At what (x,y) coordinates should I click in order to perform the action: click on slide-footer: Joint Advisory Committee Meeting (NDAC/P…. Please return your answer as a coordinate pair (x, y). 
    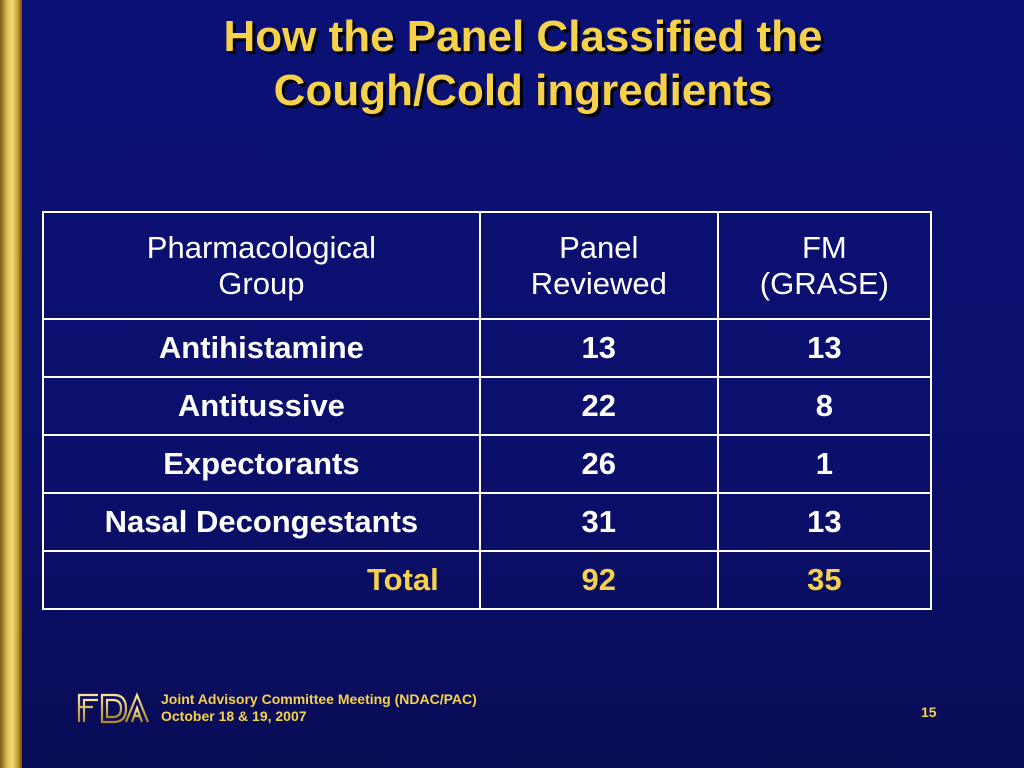
    Looking at the image, I should click on (526, 710).